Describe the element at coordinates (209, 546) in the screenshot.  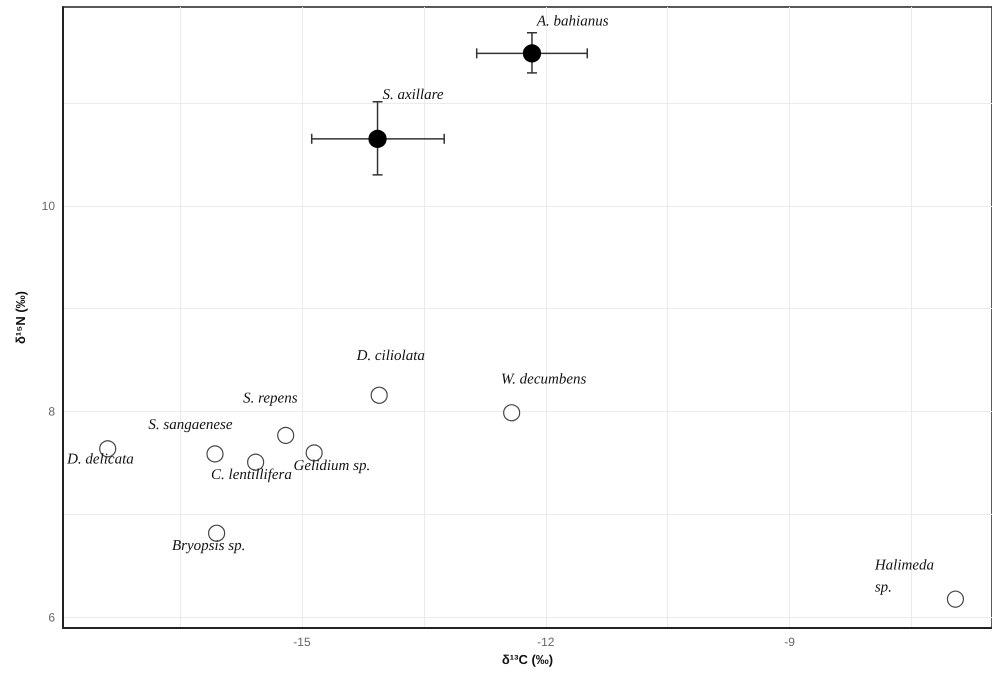
I see `data-label: Bryopsis sp.` at that location.